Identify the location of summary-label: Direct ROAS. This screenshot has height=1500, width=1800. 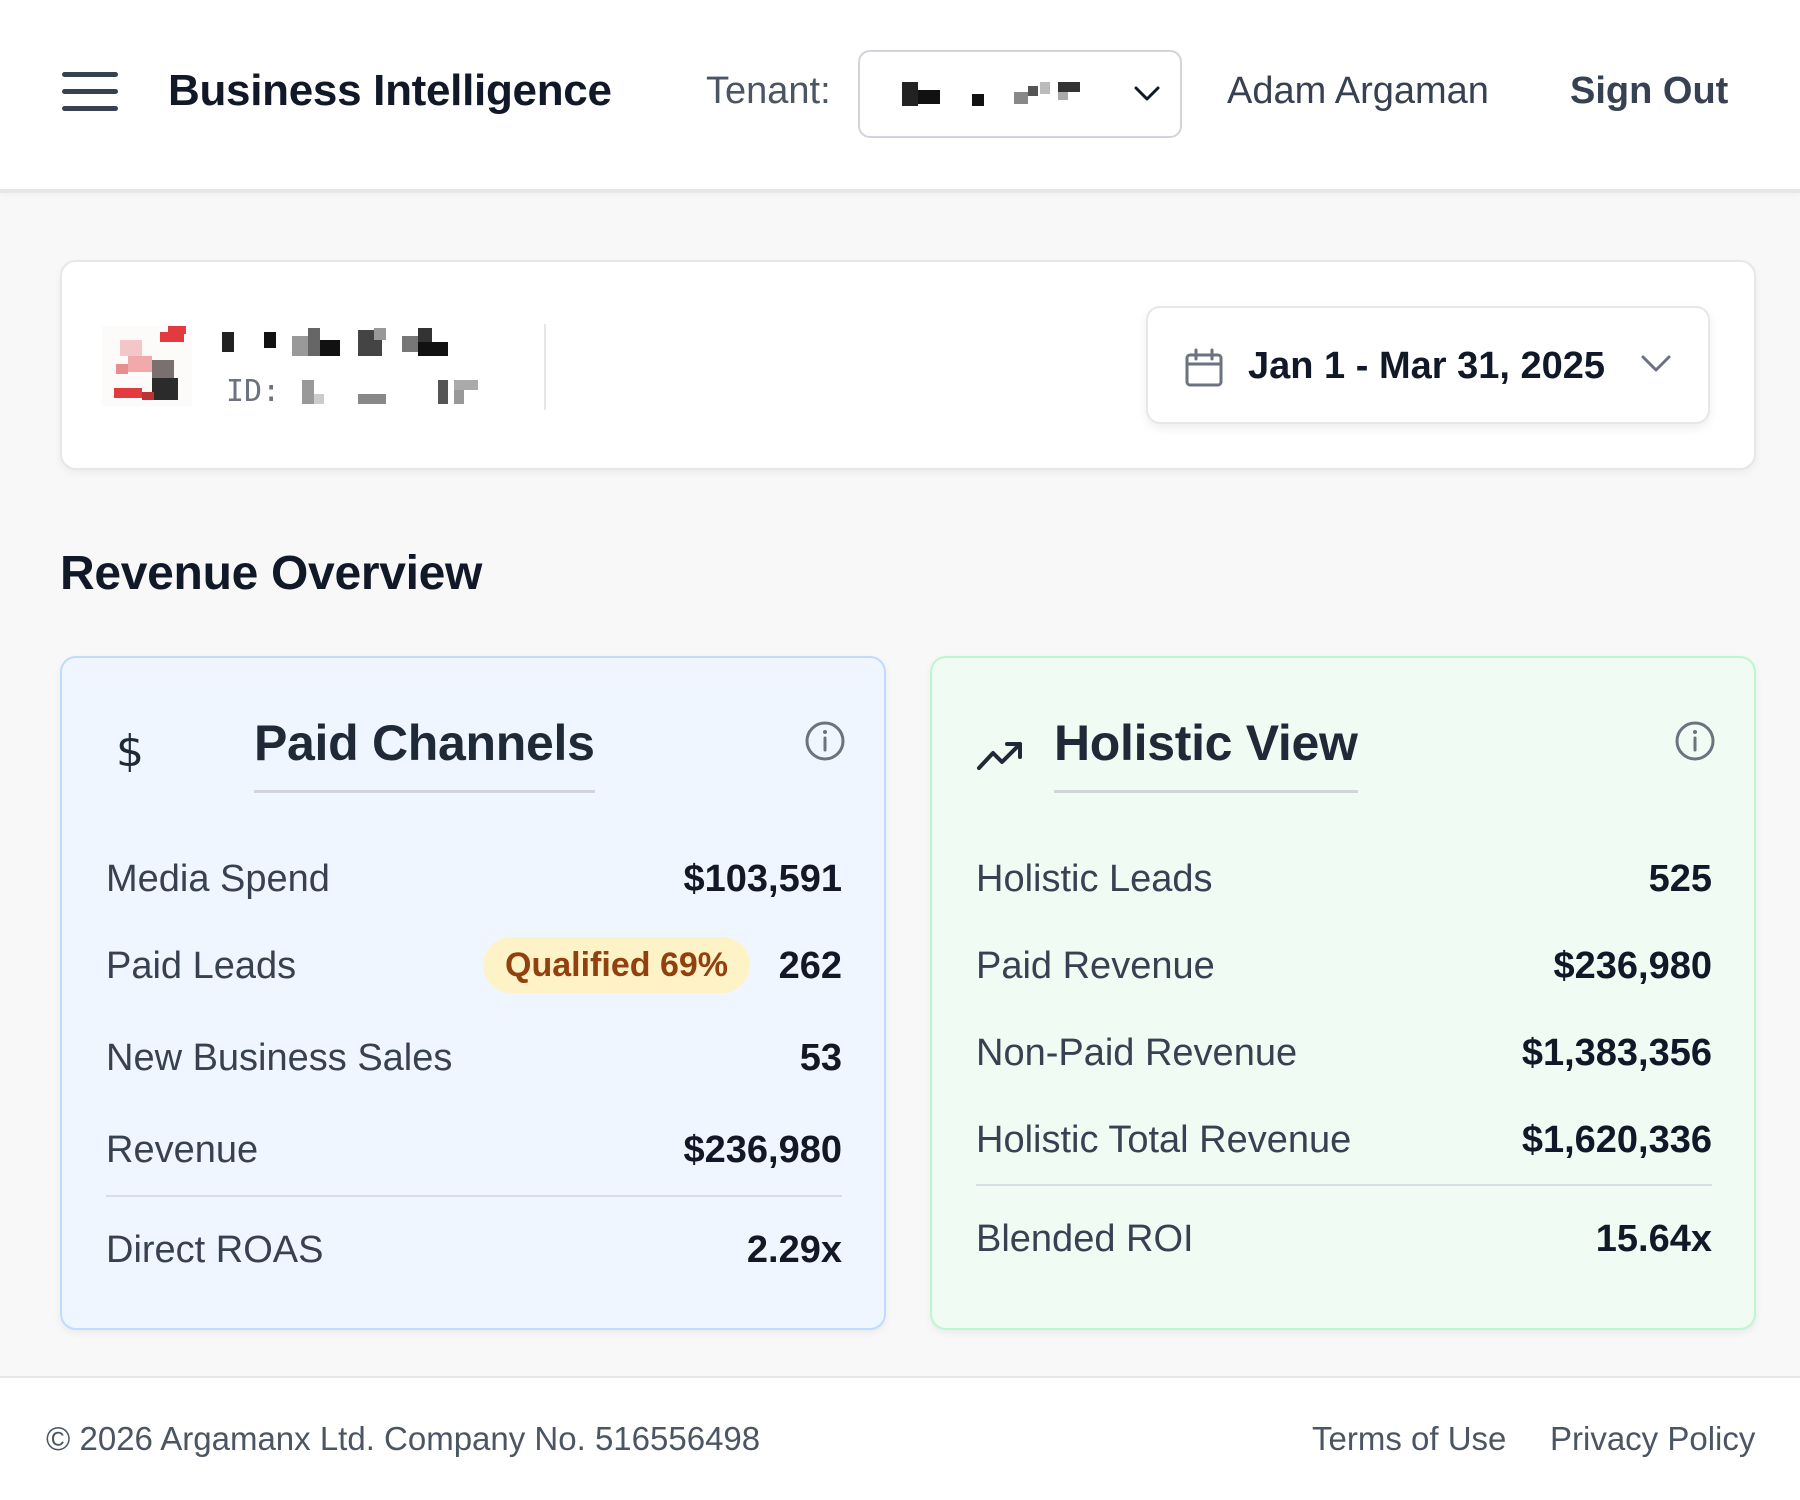
(215, 1250).